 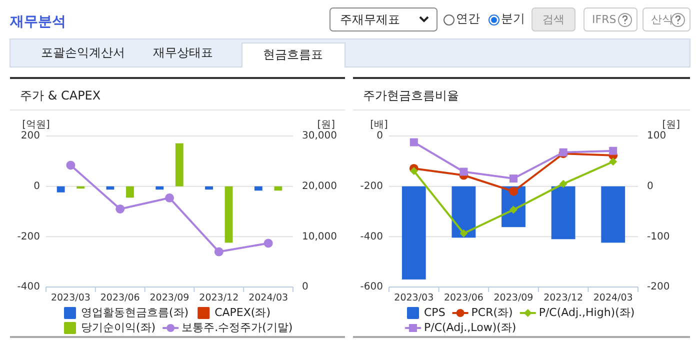 I want to click on legend-label: CPS, so click(x=435, y=313).